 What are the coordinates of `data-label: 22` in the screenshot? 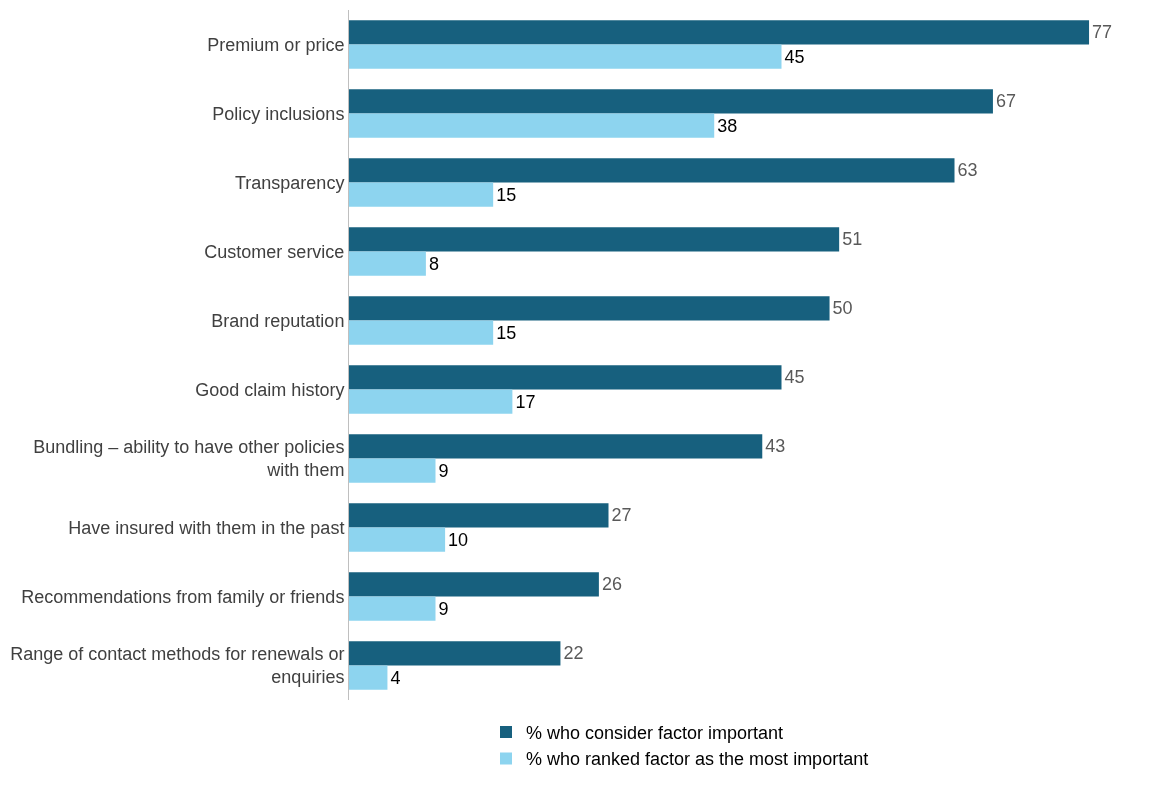 It's located at (573, 653).